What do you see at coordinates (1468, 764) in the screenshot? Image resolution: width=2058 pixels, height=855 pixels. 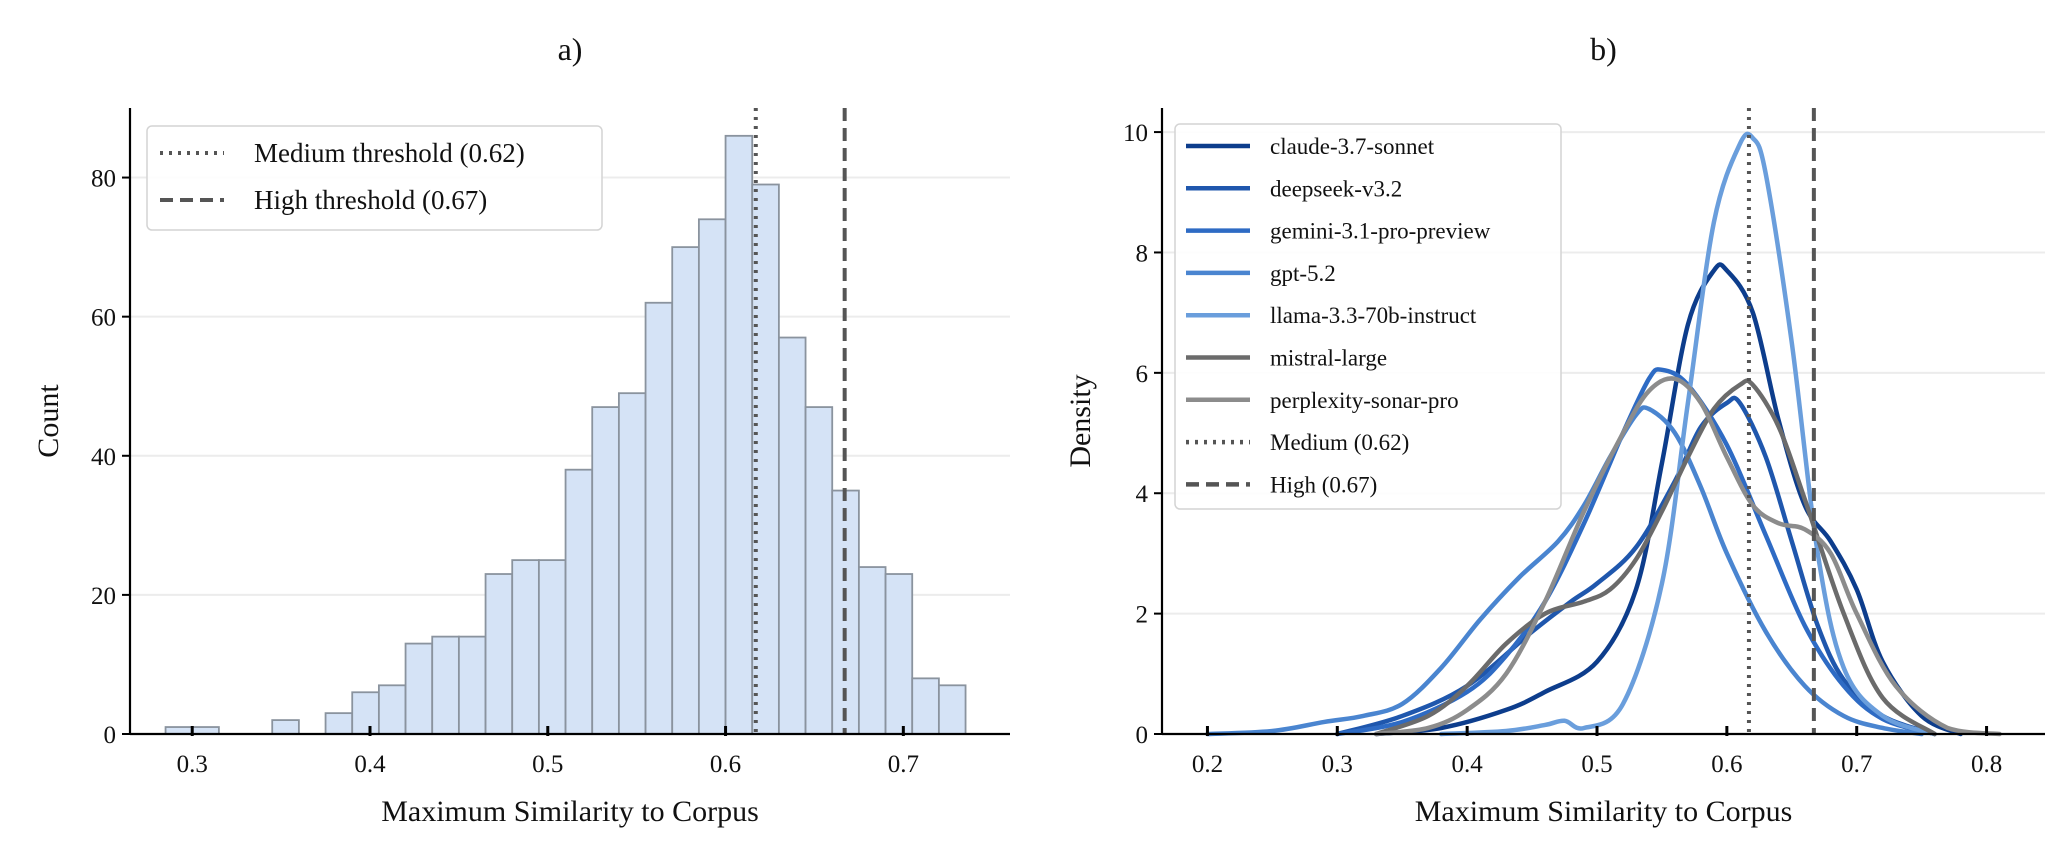 I see `panel-b-x-tick-label: 0.4` at bounding box center [1468, 764].